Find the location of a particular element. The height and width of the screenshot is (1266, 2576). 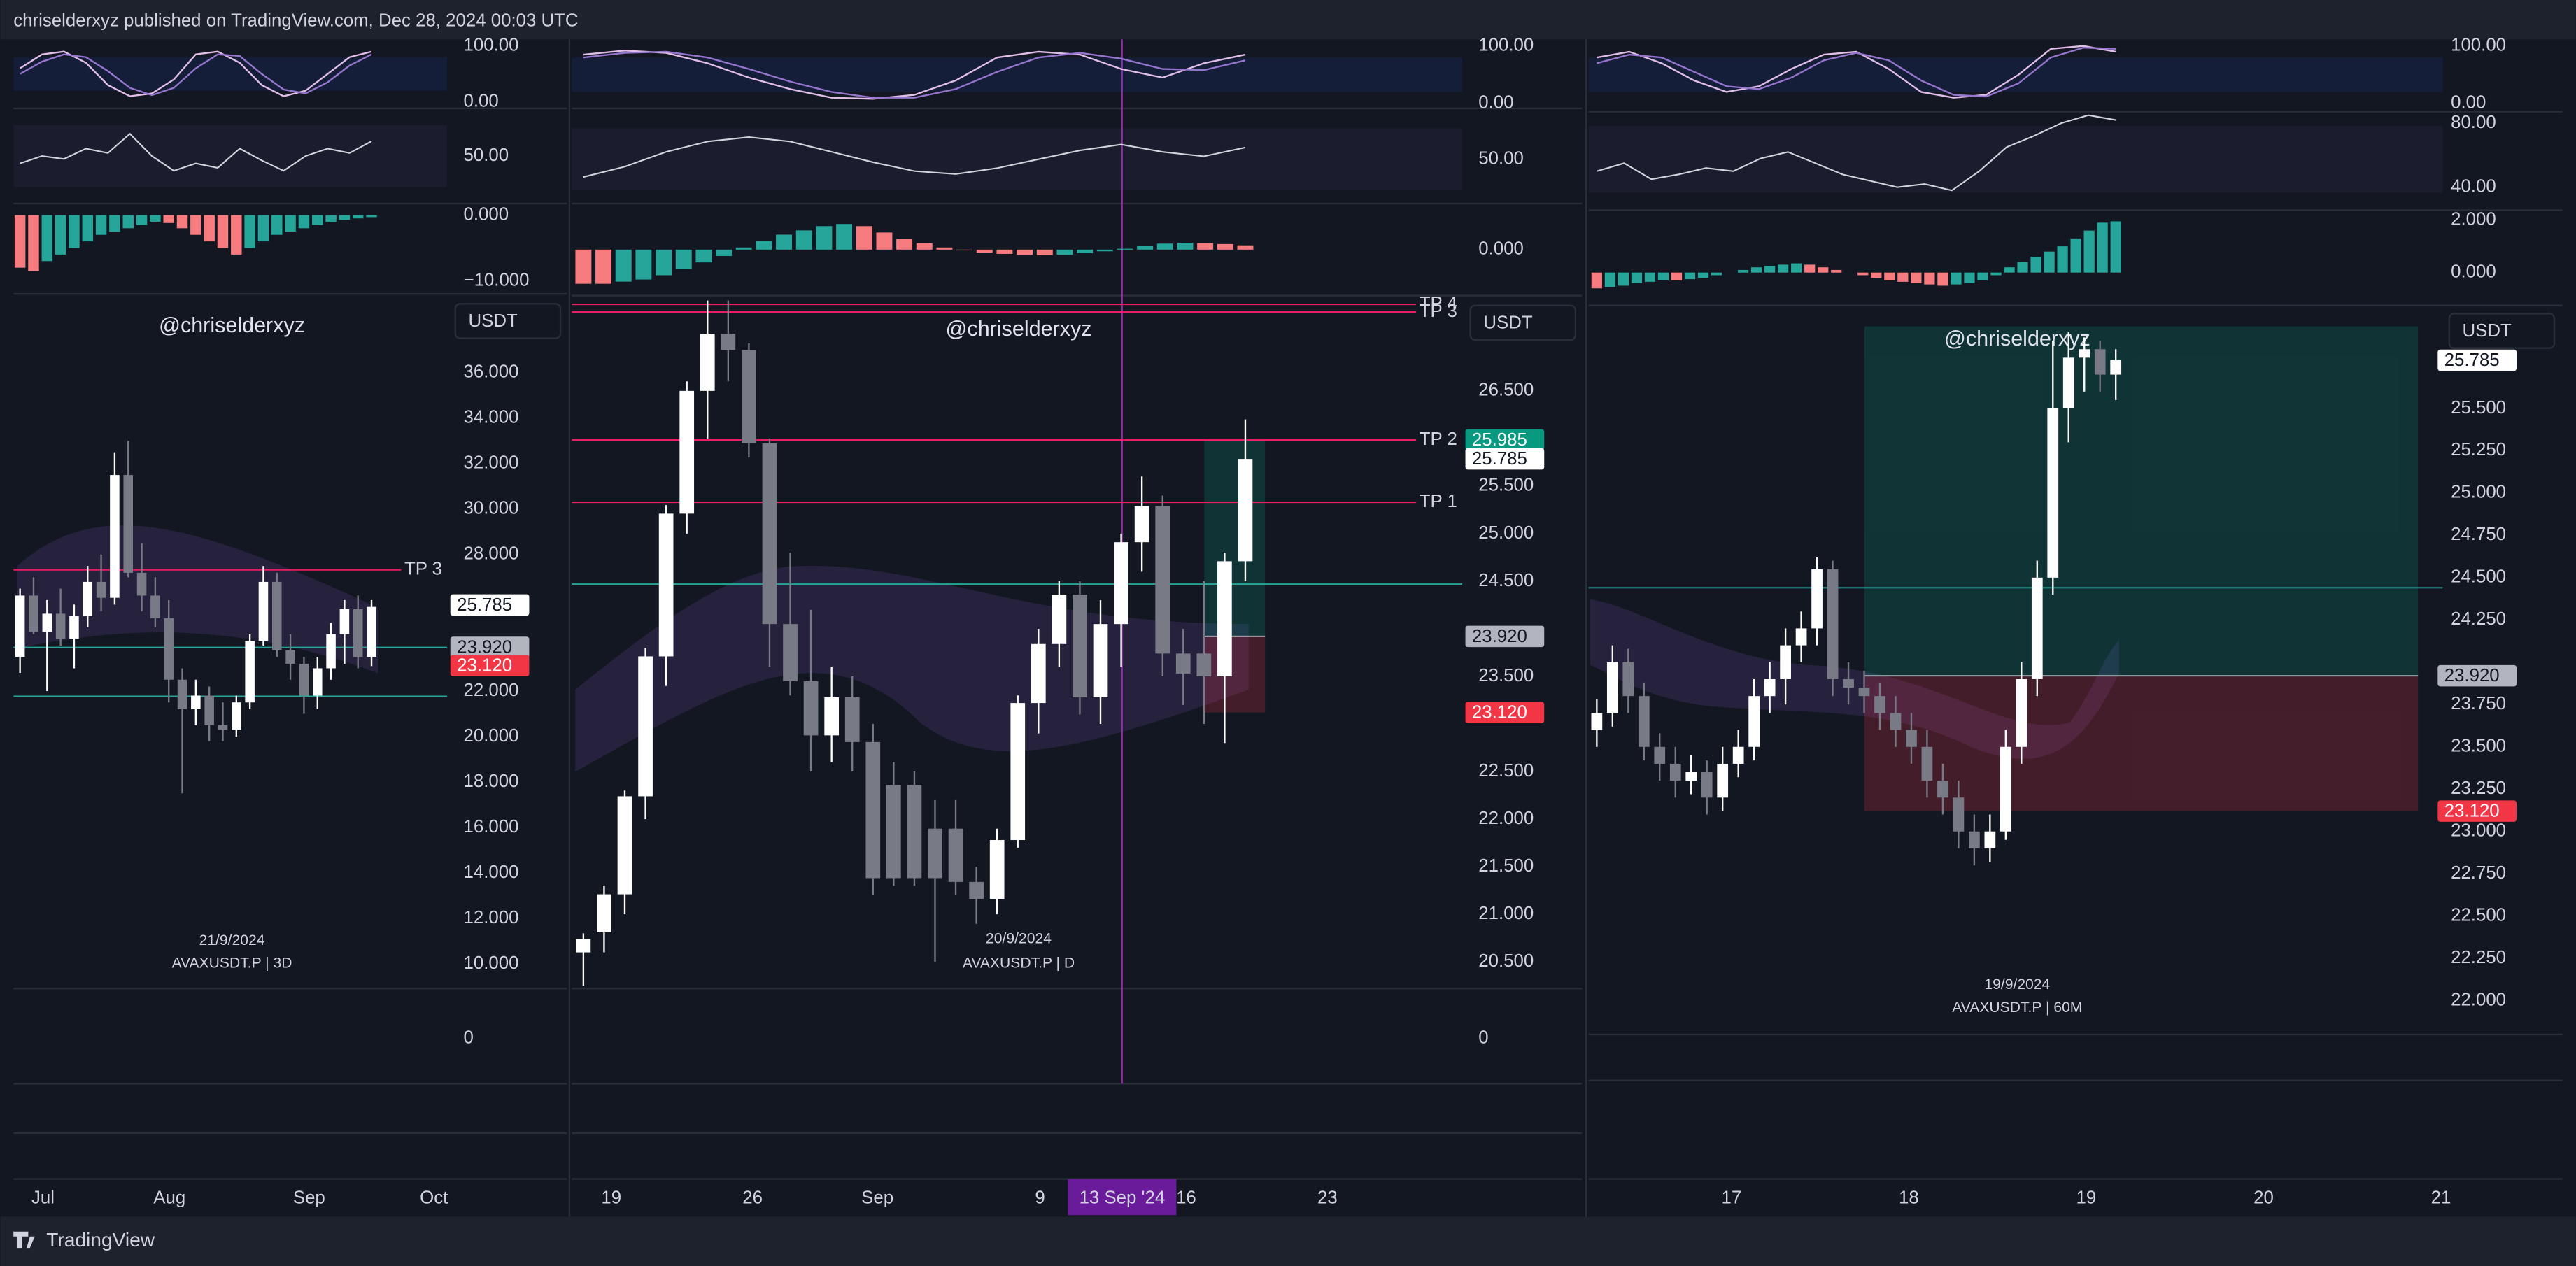

time-label: Jul is located at coordinates (43, 1198).